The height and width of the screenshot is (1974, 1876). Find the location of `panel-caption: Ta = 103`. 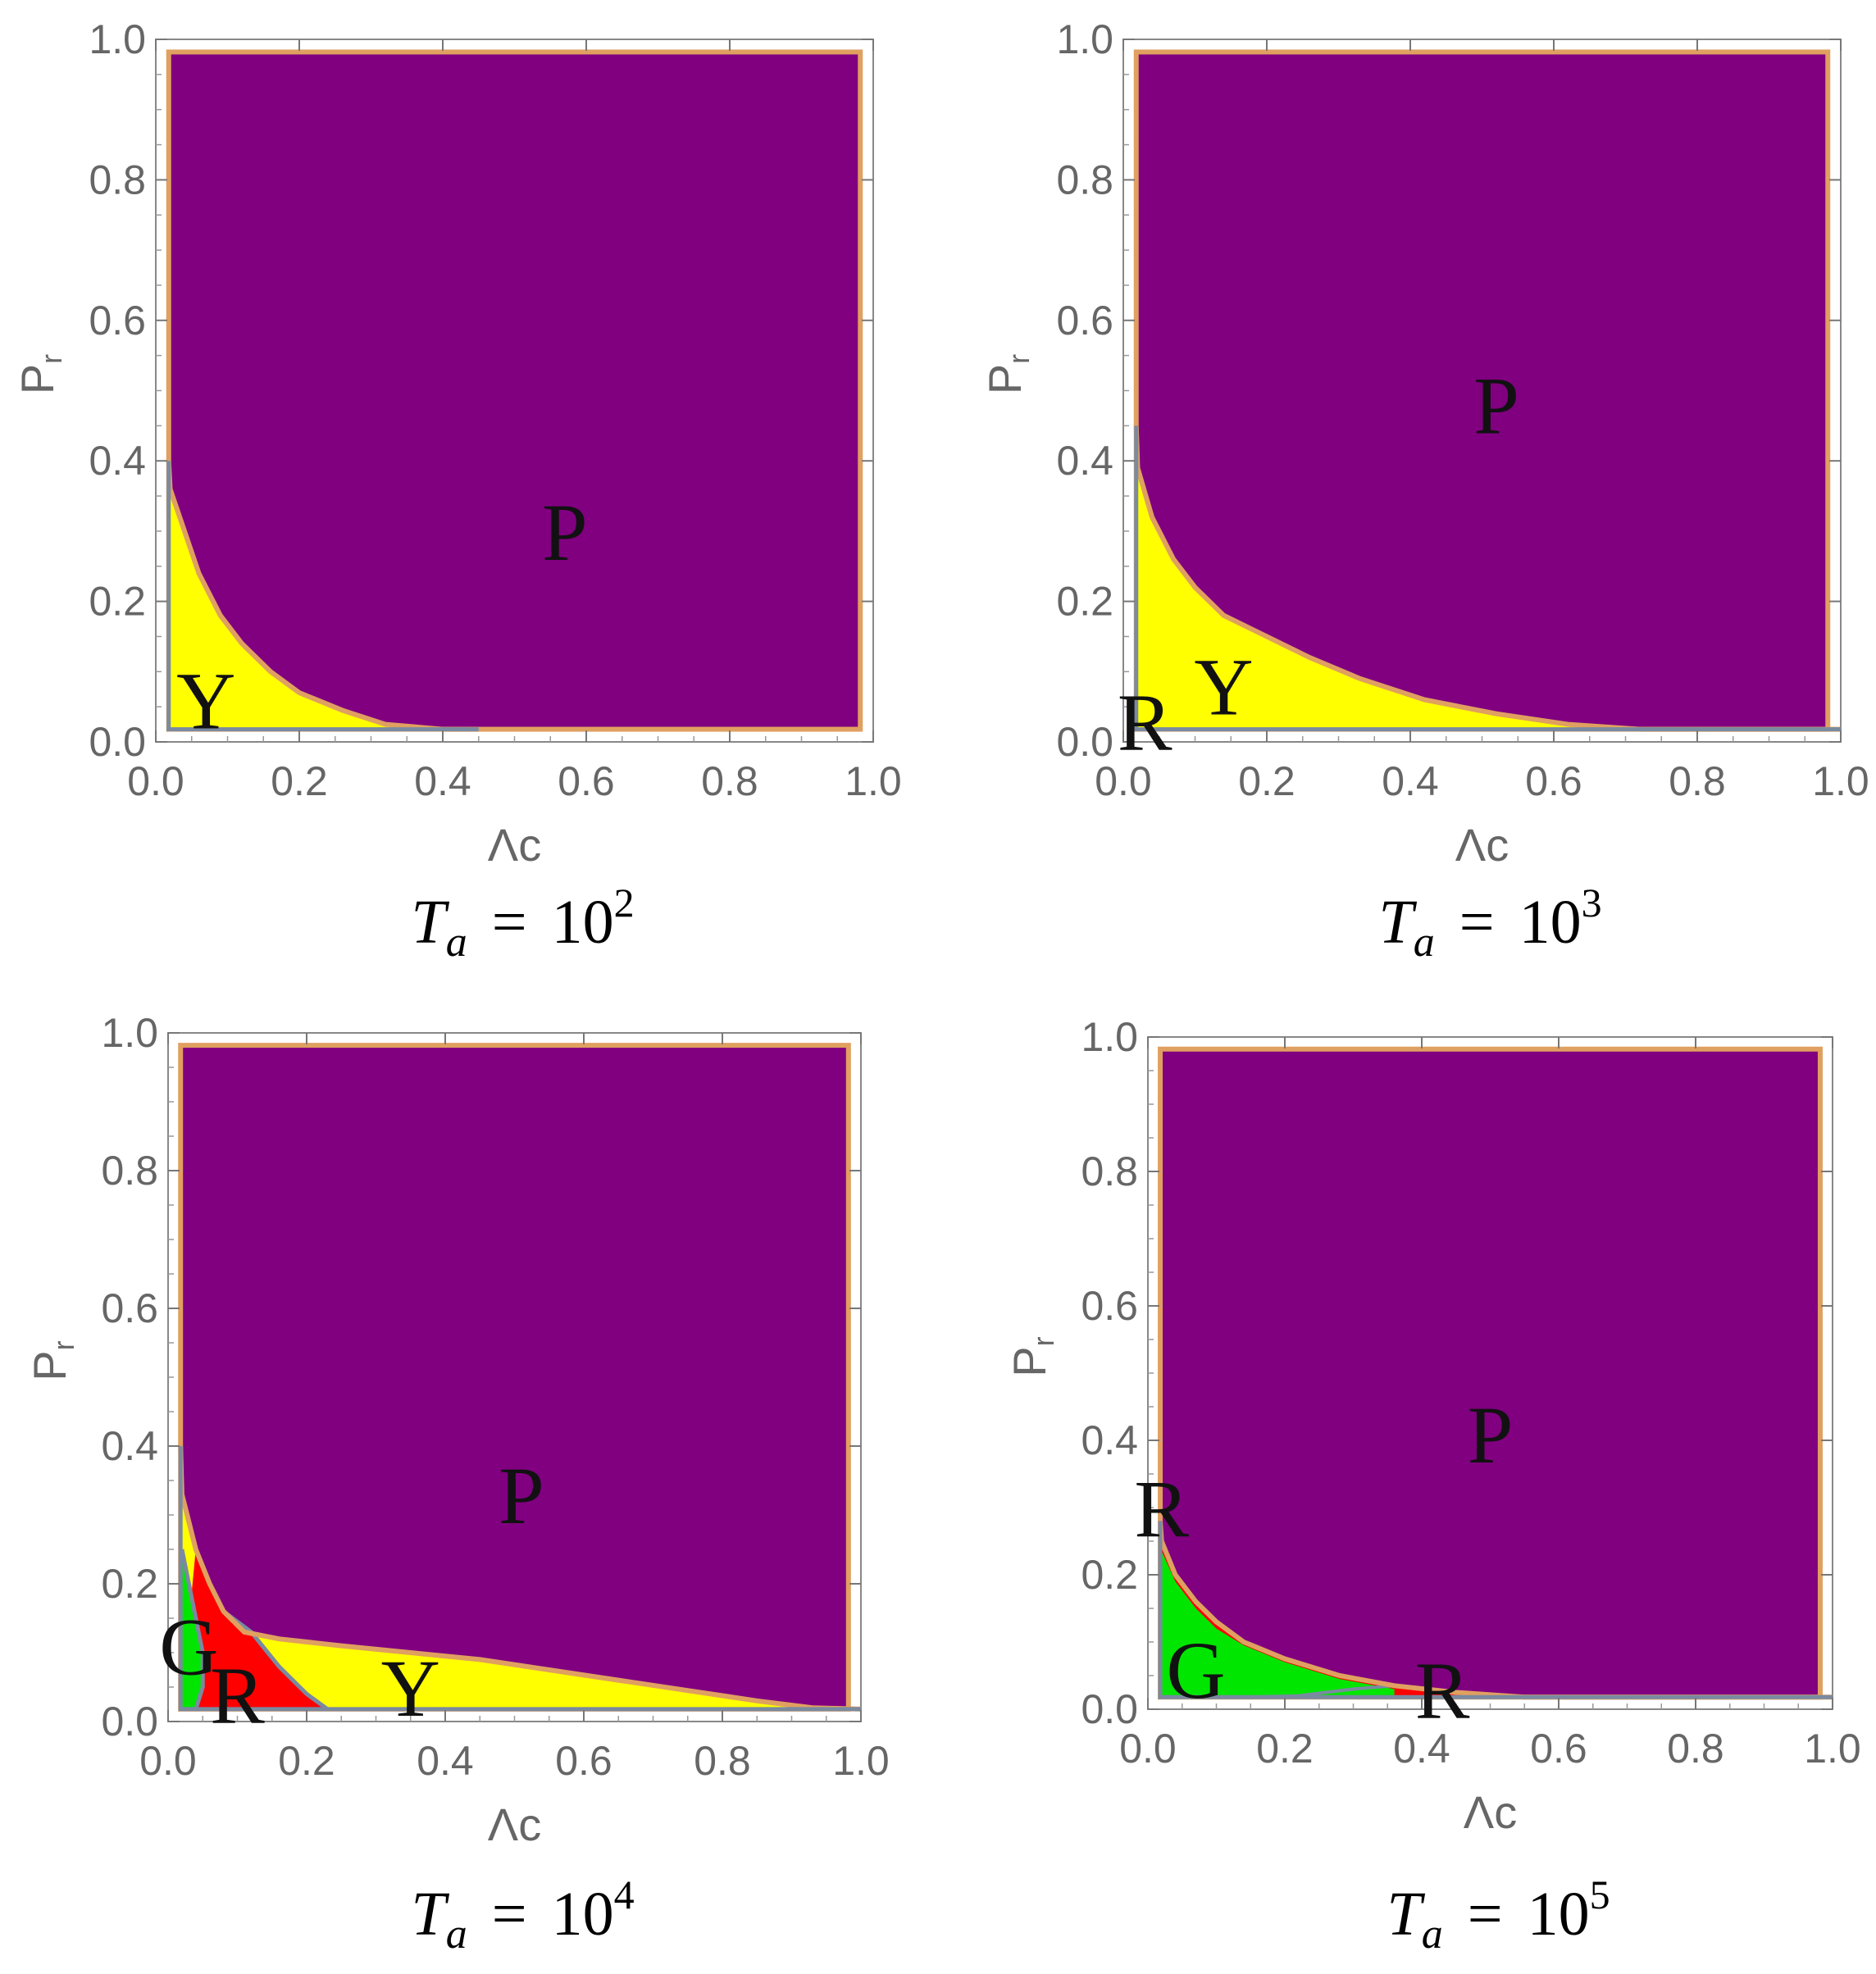

panel-caption: Ta = 103 is located at coordinates (1489, 923).